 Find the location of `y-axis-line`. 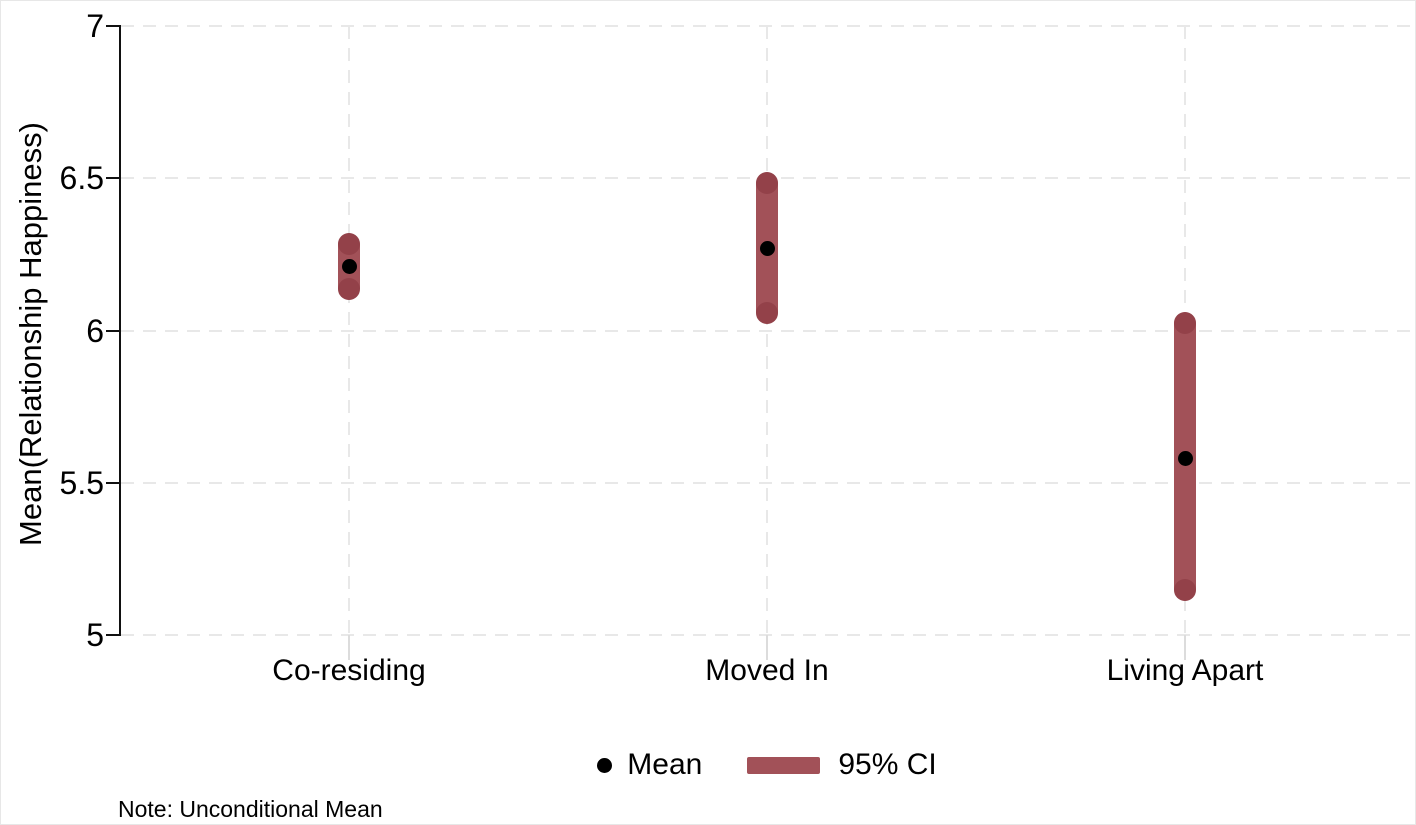

y-axis-line is located at coordinates (120, 330).